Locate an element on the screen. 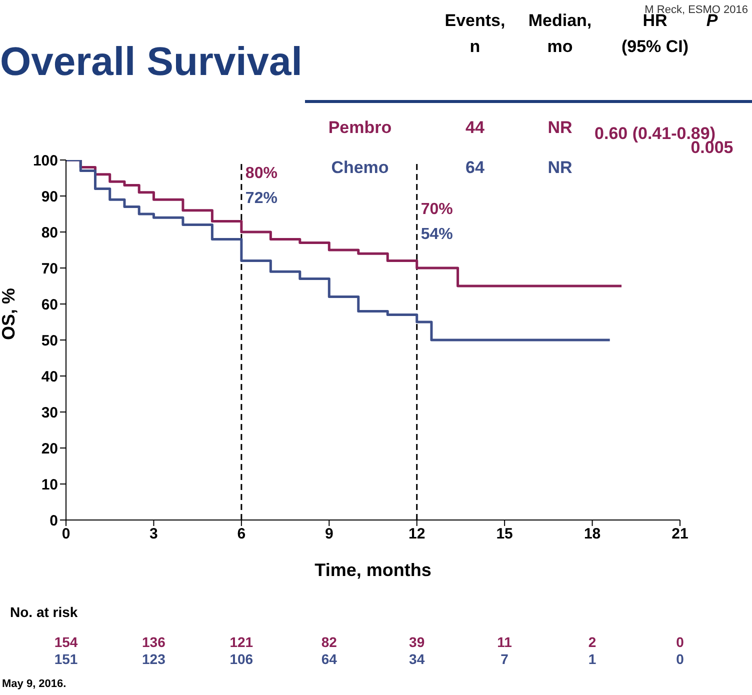  x-tick-label: 6 is located at coordinates (241, 534).